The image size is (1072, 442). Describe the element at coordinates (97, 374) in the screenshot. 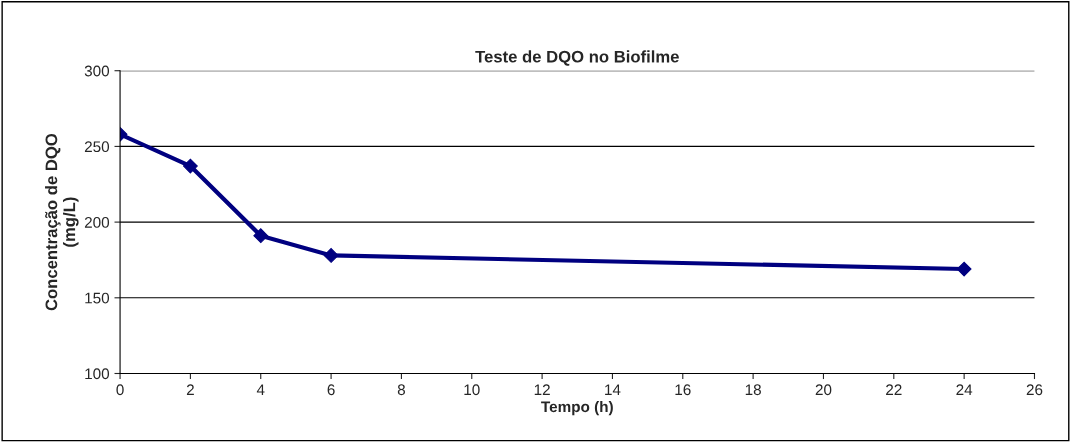

I see `y-tick-label: 100` at that location.